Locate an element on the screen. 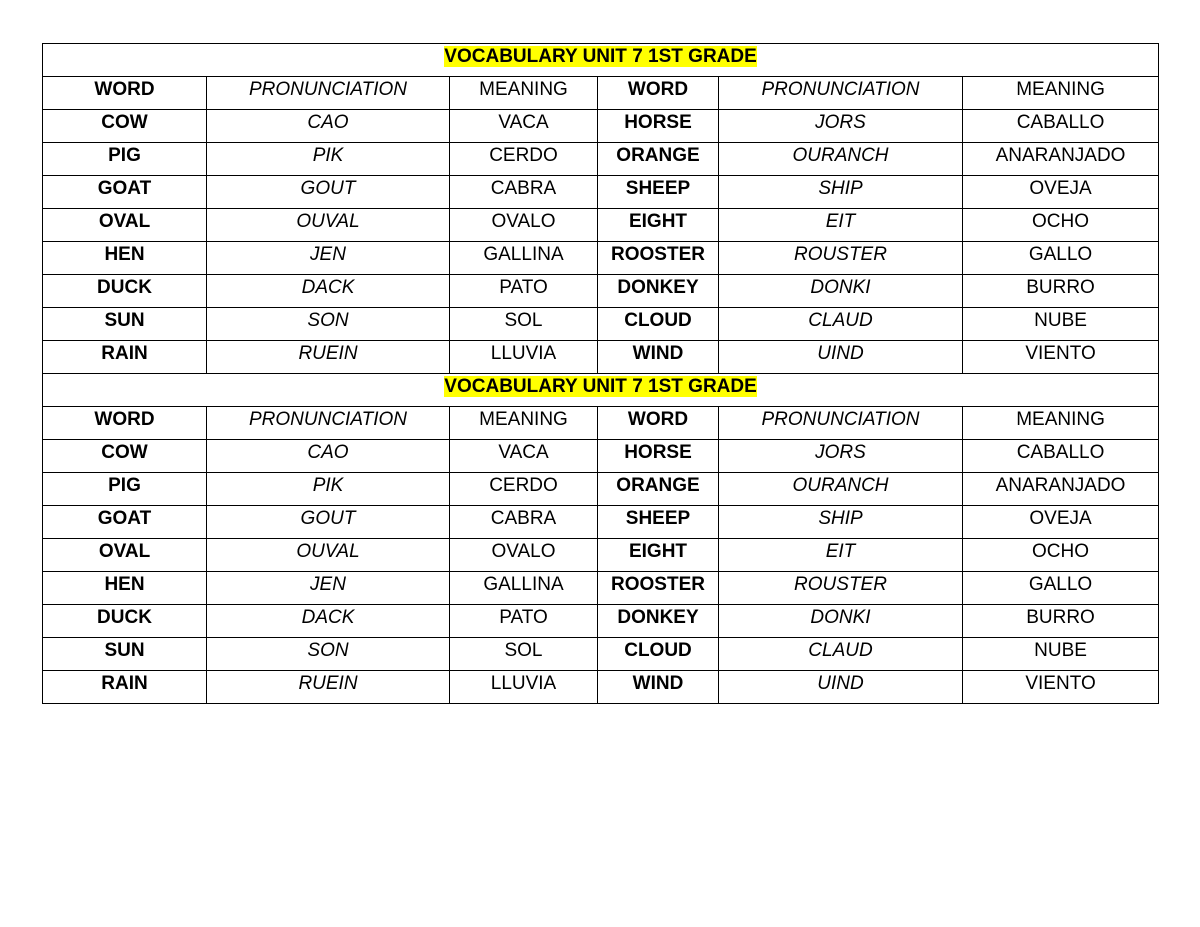 This screenshot has height=927, width=1200. cell-meaning: OVEJA is located at coordinates (1060, 192).